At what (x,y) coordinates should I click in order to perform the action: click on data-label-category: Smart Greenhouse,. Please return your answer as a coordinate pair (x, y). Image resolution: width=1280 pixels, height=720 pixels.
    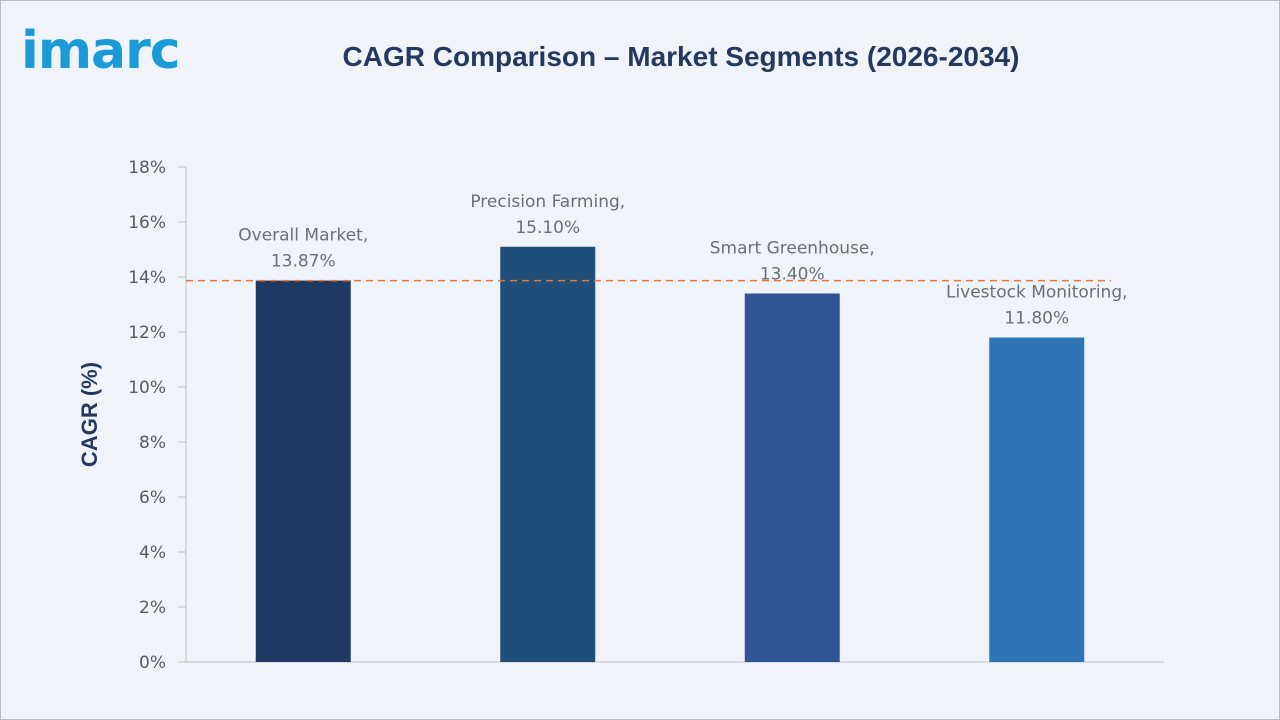
    Looking at the image, I should click on (792, 249).